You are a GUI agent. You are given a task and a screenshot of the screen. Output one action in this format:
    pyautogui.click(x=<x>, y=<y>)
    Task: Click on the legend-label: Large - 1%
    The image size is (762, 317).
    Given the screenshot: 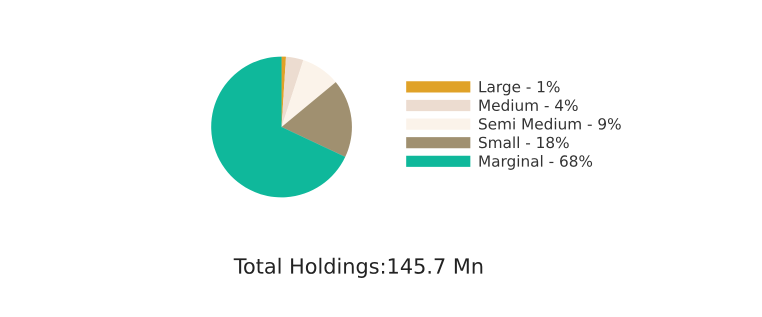 What is the action you would take?
    pyautogui.click(x=519, y=88)
    